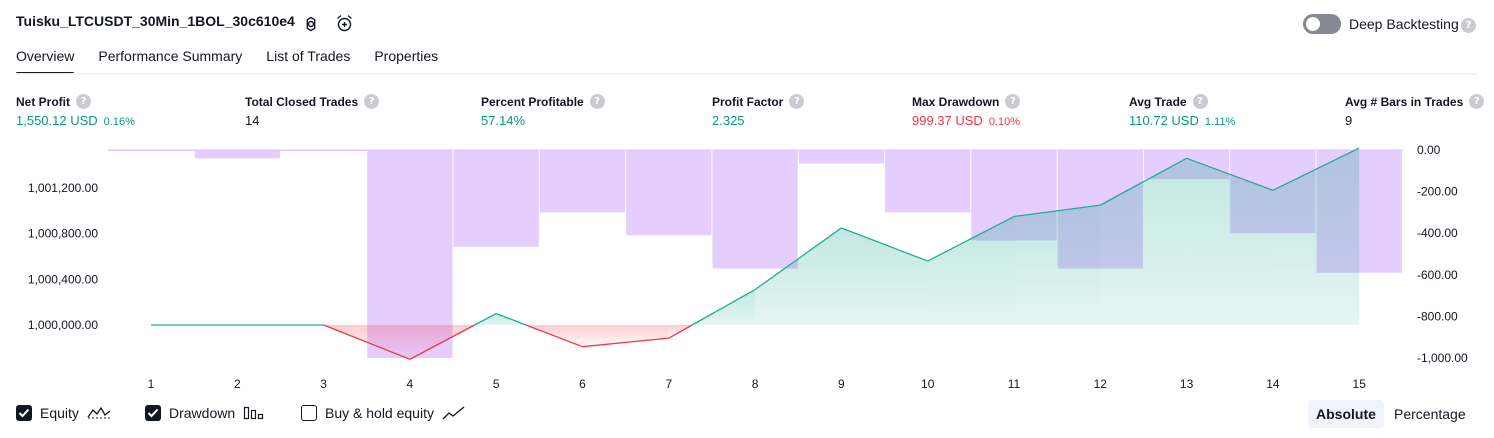 This screenshot has height=438, width=1494. What do you see at coordinates (746, 74) in the screenshot?
I see `tab-divider` at bounding box center [746, 74].